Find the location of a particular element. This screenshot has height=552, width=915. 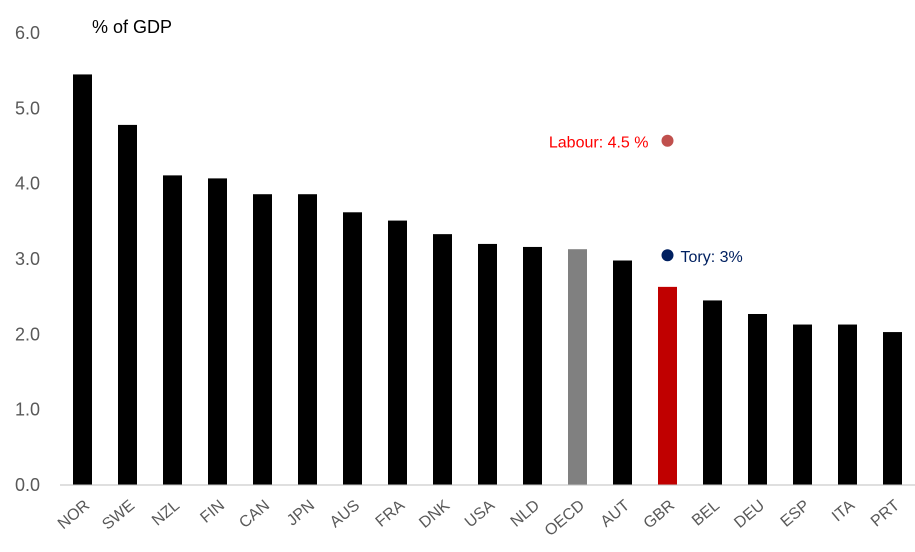

bar-swe is located at coordinates (127, 304).